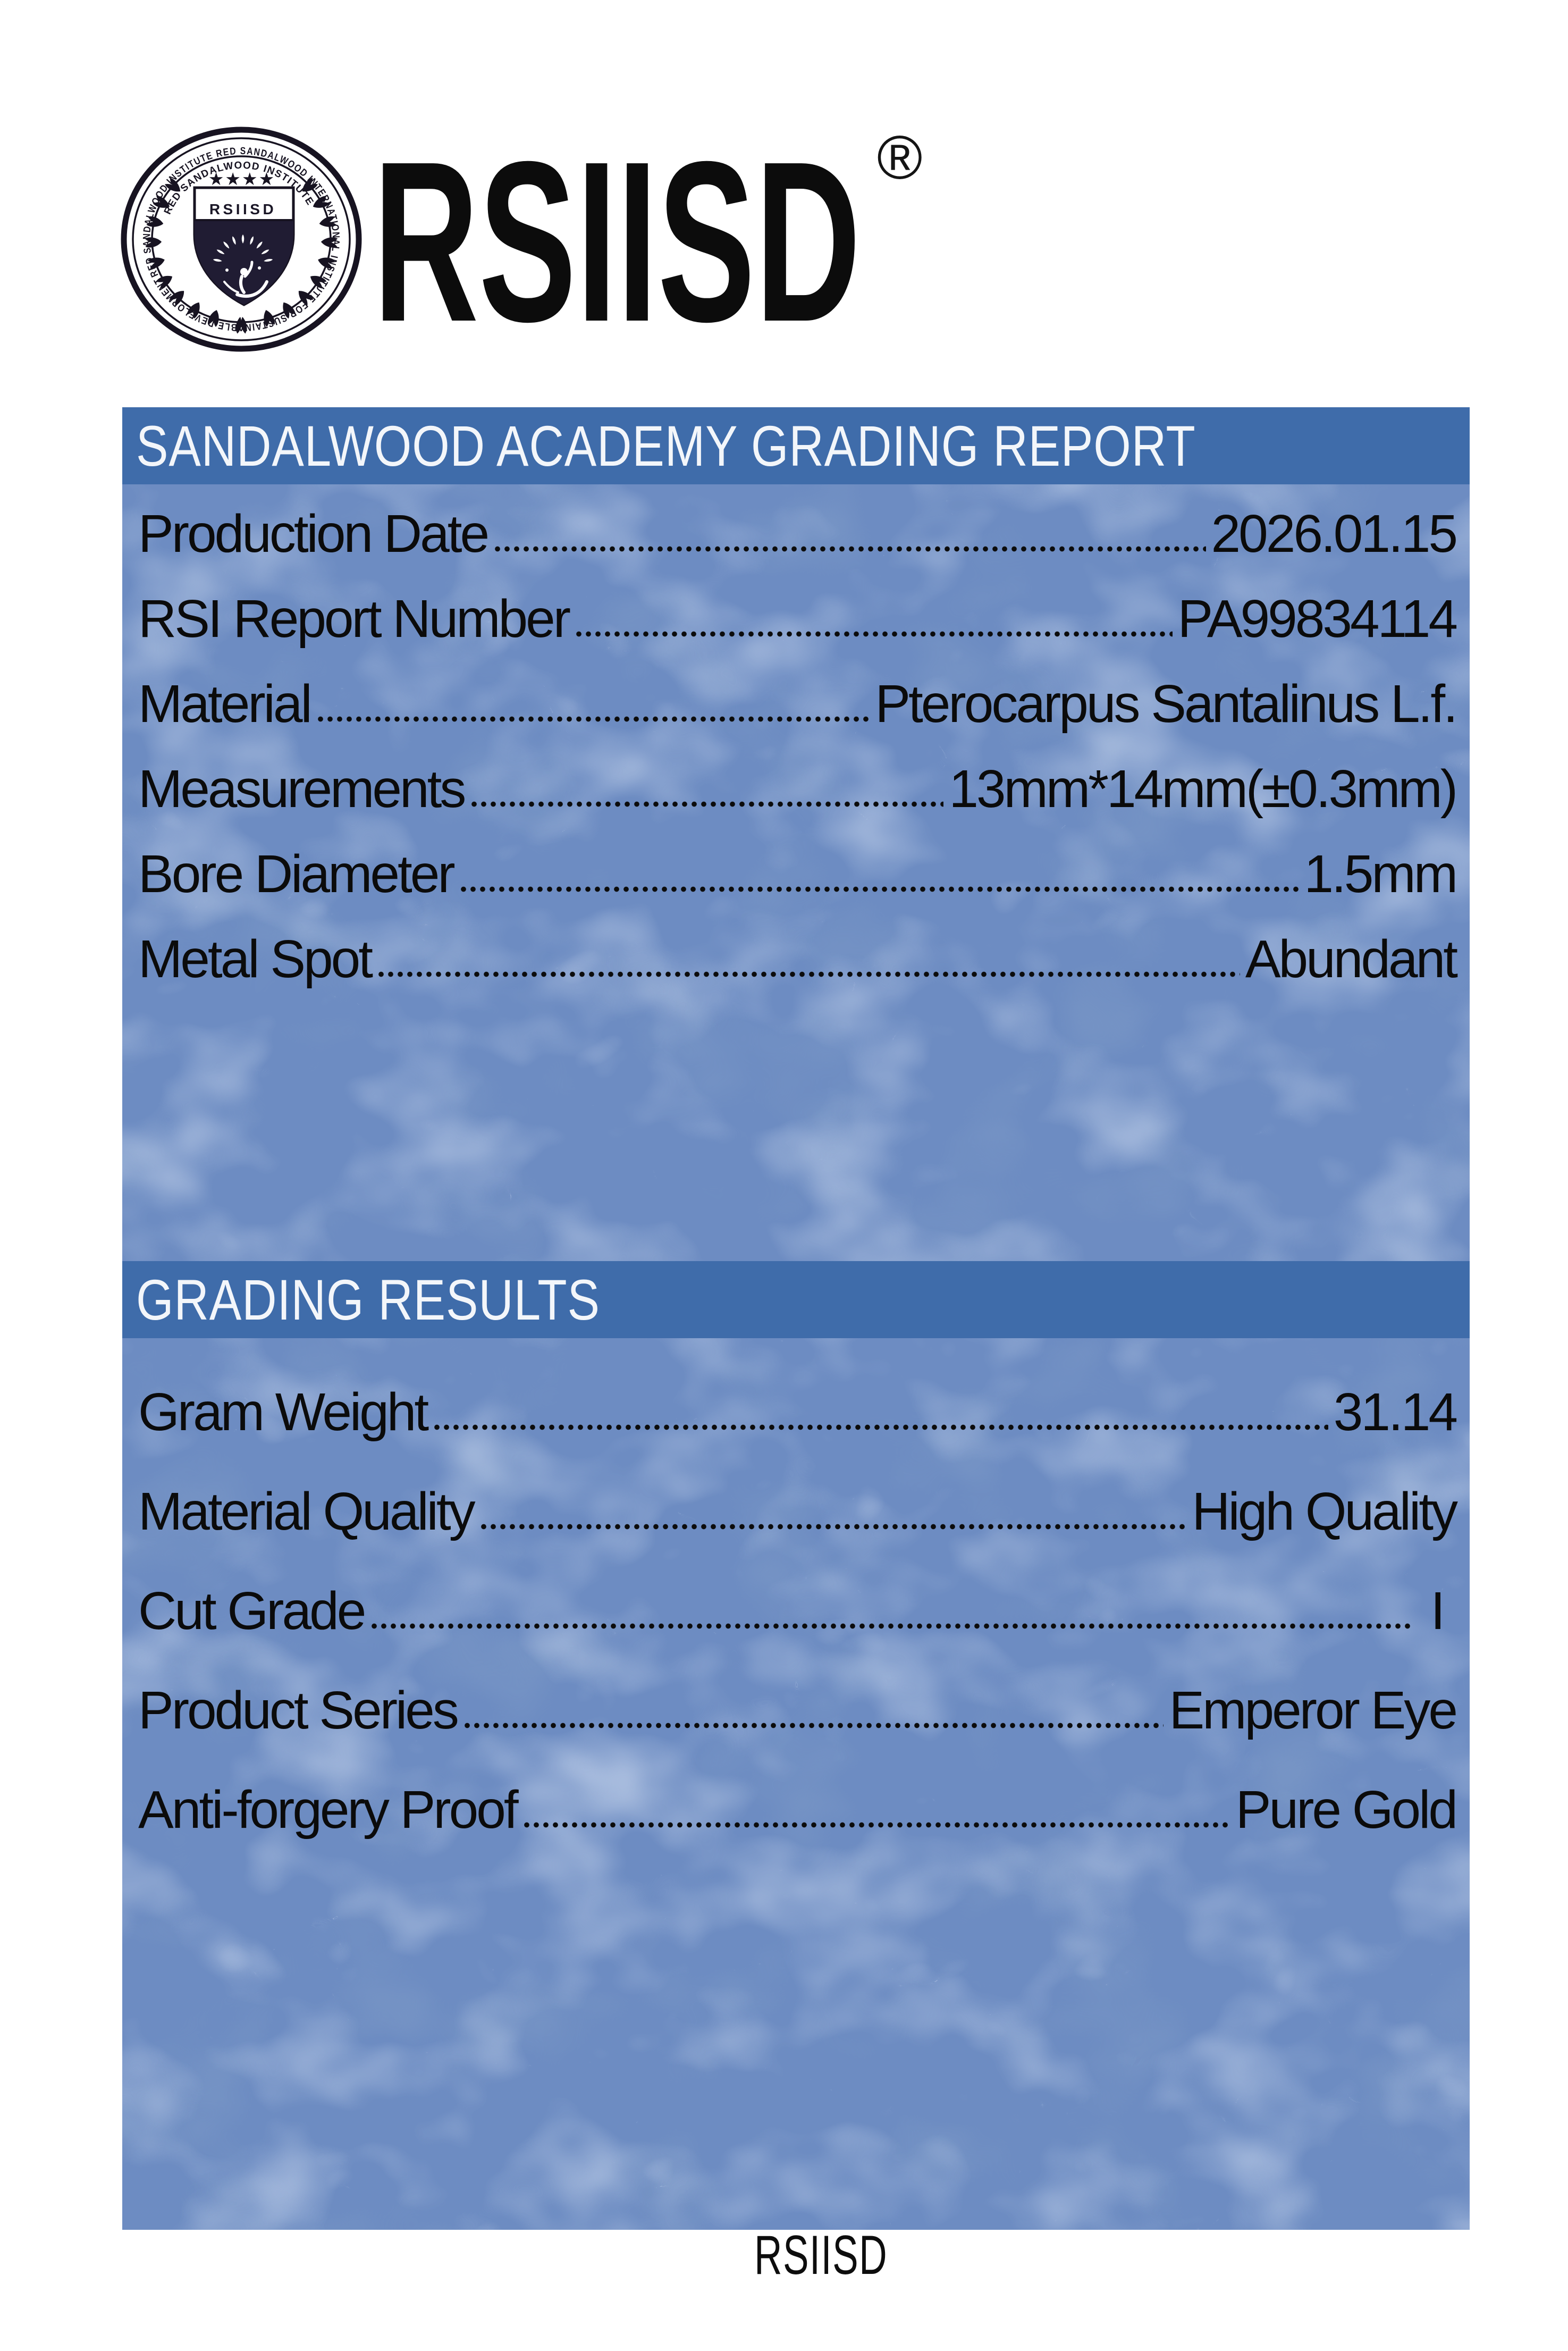 The image size is (1568, 2351). Describe the element at coordinates (225, 704) in the screenshot. I see `row-label: Material` at that location.